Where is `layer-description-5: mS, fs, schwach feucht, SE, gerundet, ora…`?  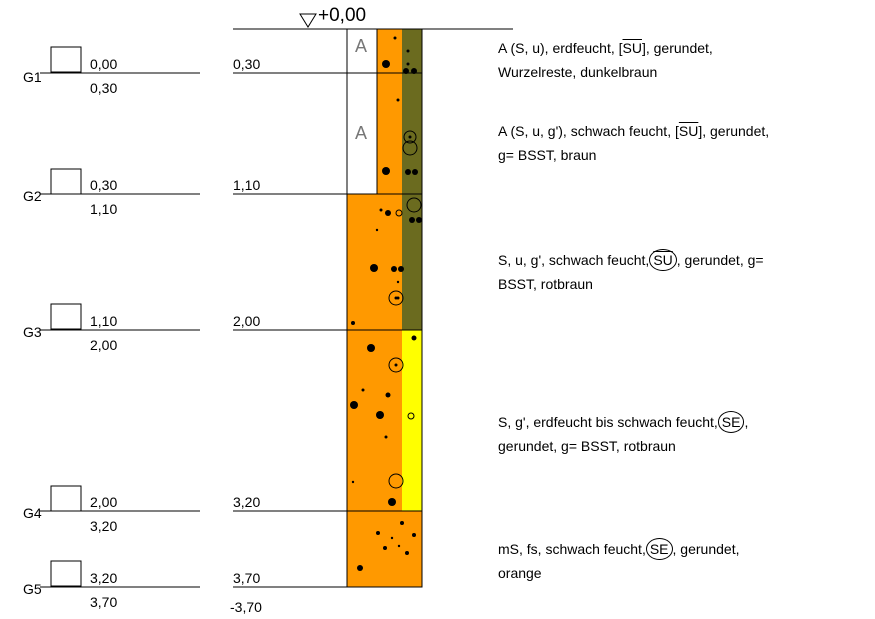
layer-description-5: mS, fs, schwach feucht, SE, gerundet, ora… is located at coordinates (683, 561).